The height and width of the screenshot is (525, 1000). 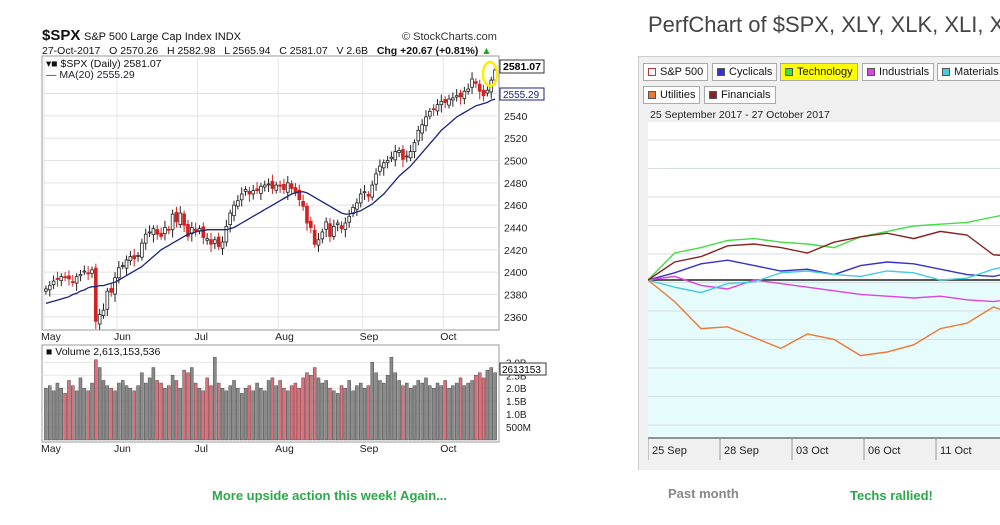 What do you see at coordinates (201, 449) in the screenshot?
I see `month-label-volume: Jul` at bounding box center [201, 449].